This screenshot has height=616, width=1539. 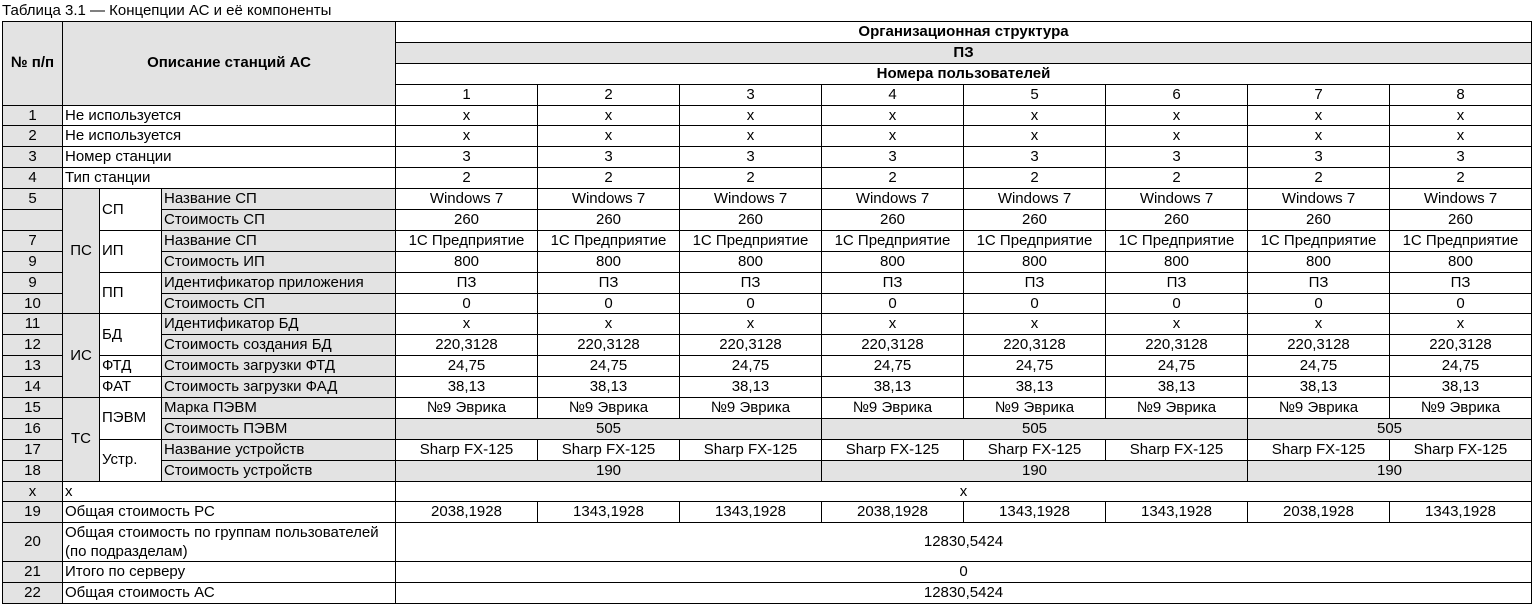 I want to click on row-label: Идентификатор БД, so click(x=278, y=324).